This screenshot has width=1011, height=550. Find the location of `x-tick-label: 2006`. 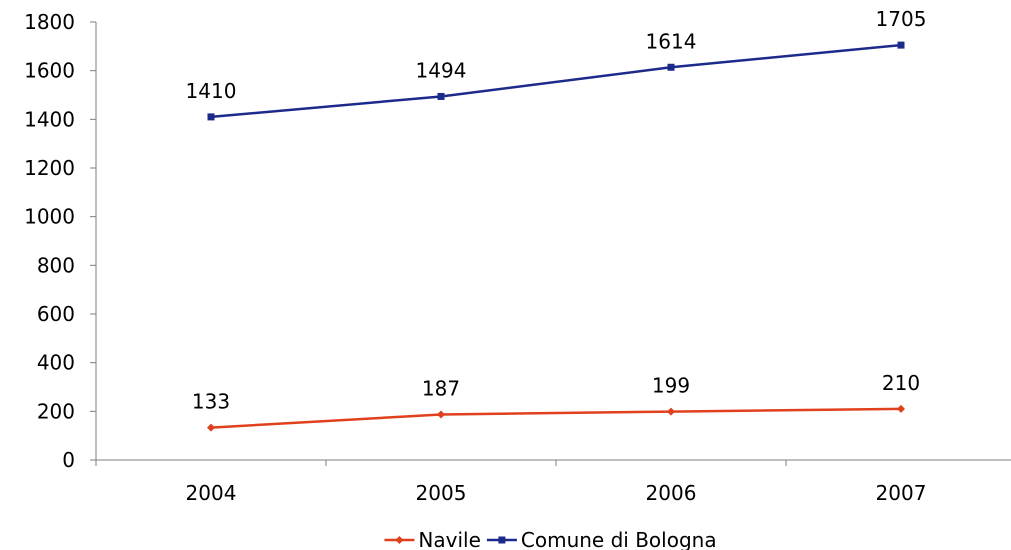

x-tick-label: 2006 is located at coordinates (671, 493).